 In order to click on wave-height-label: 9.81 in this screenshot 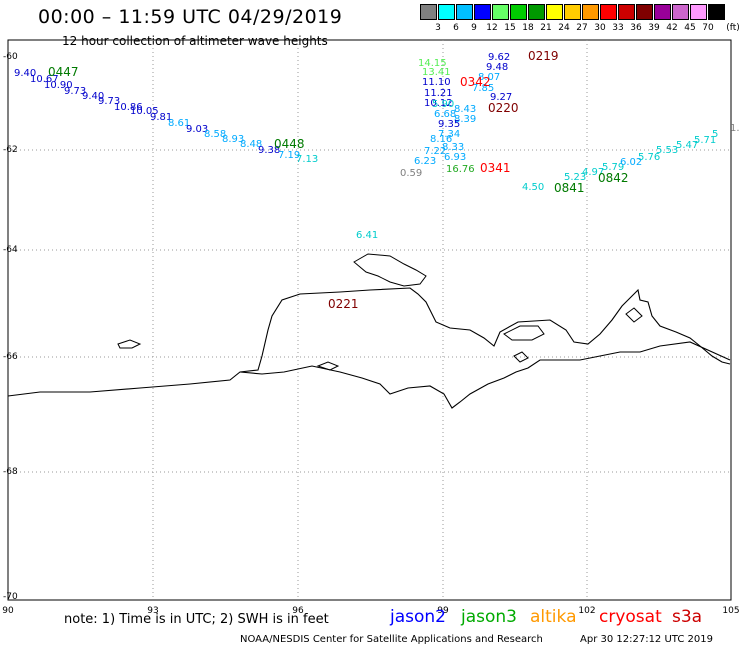, I will do `click(161, 117)`.